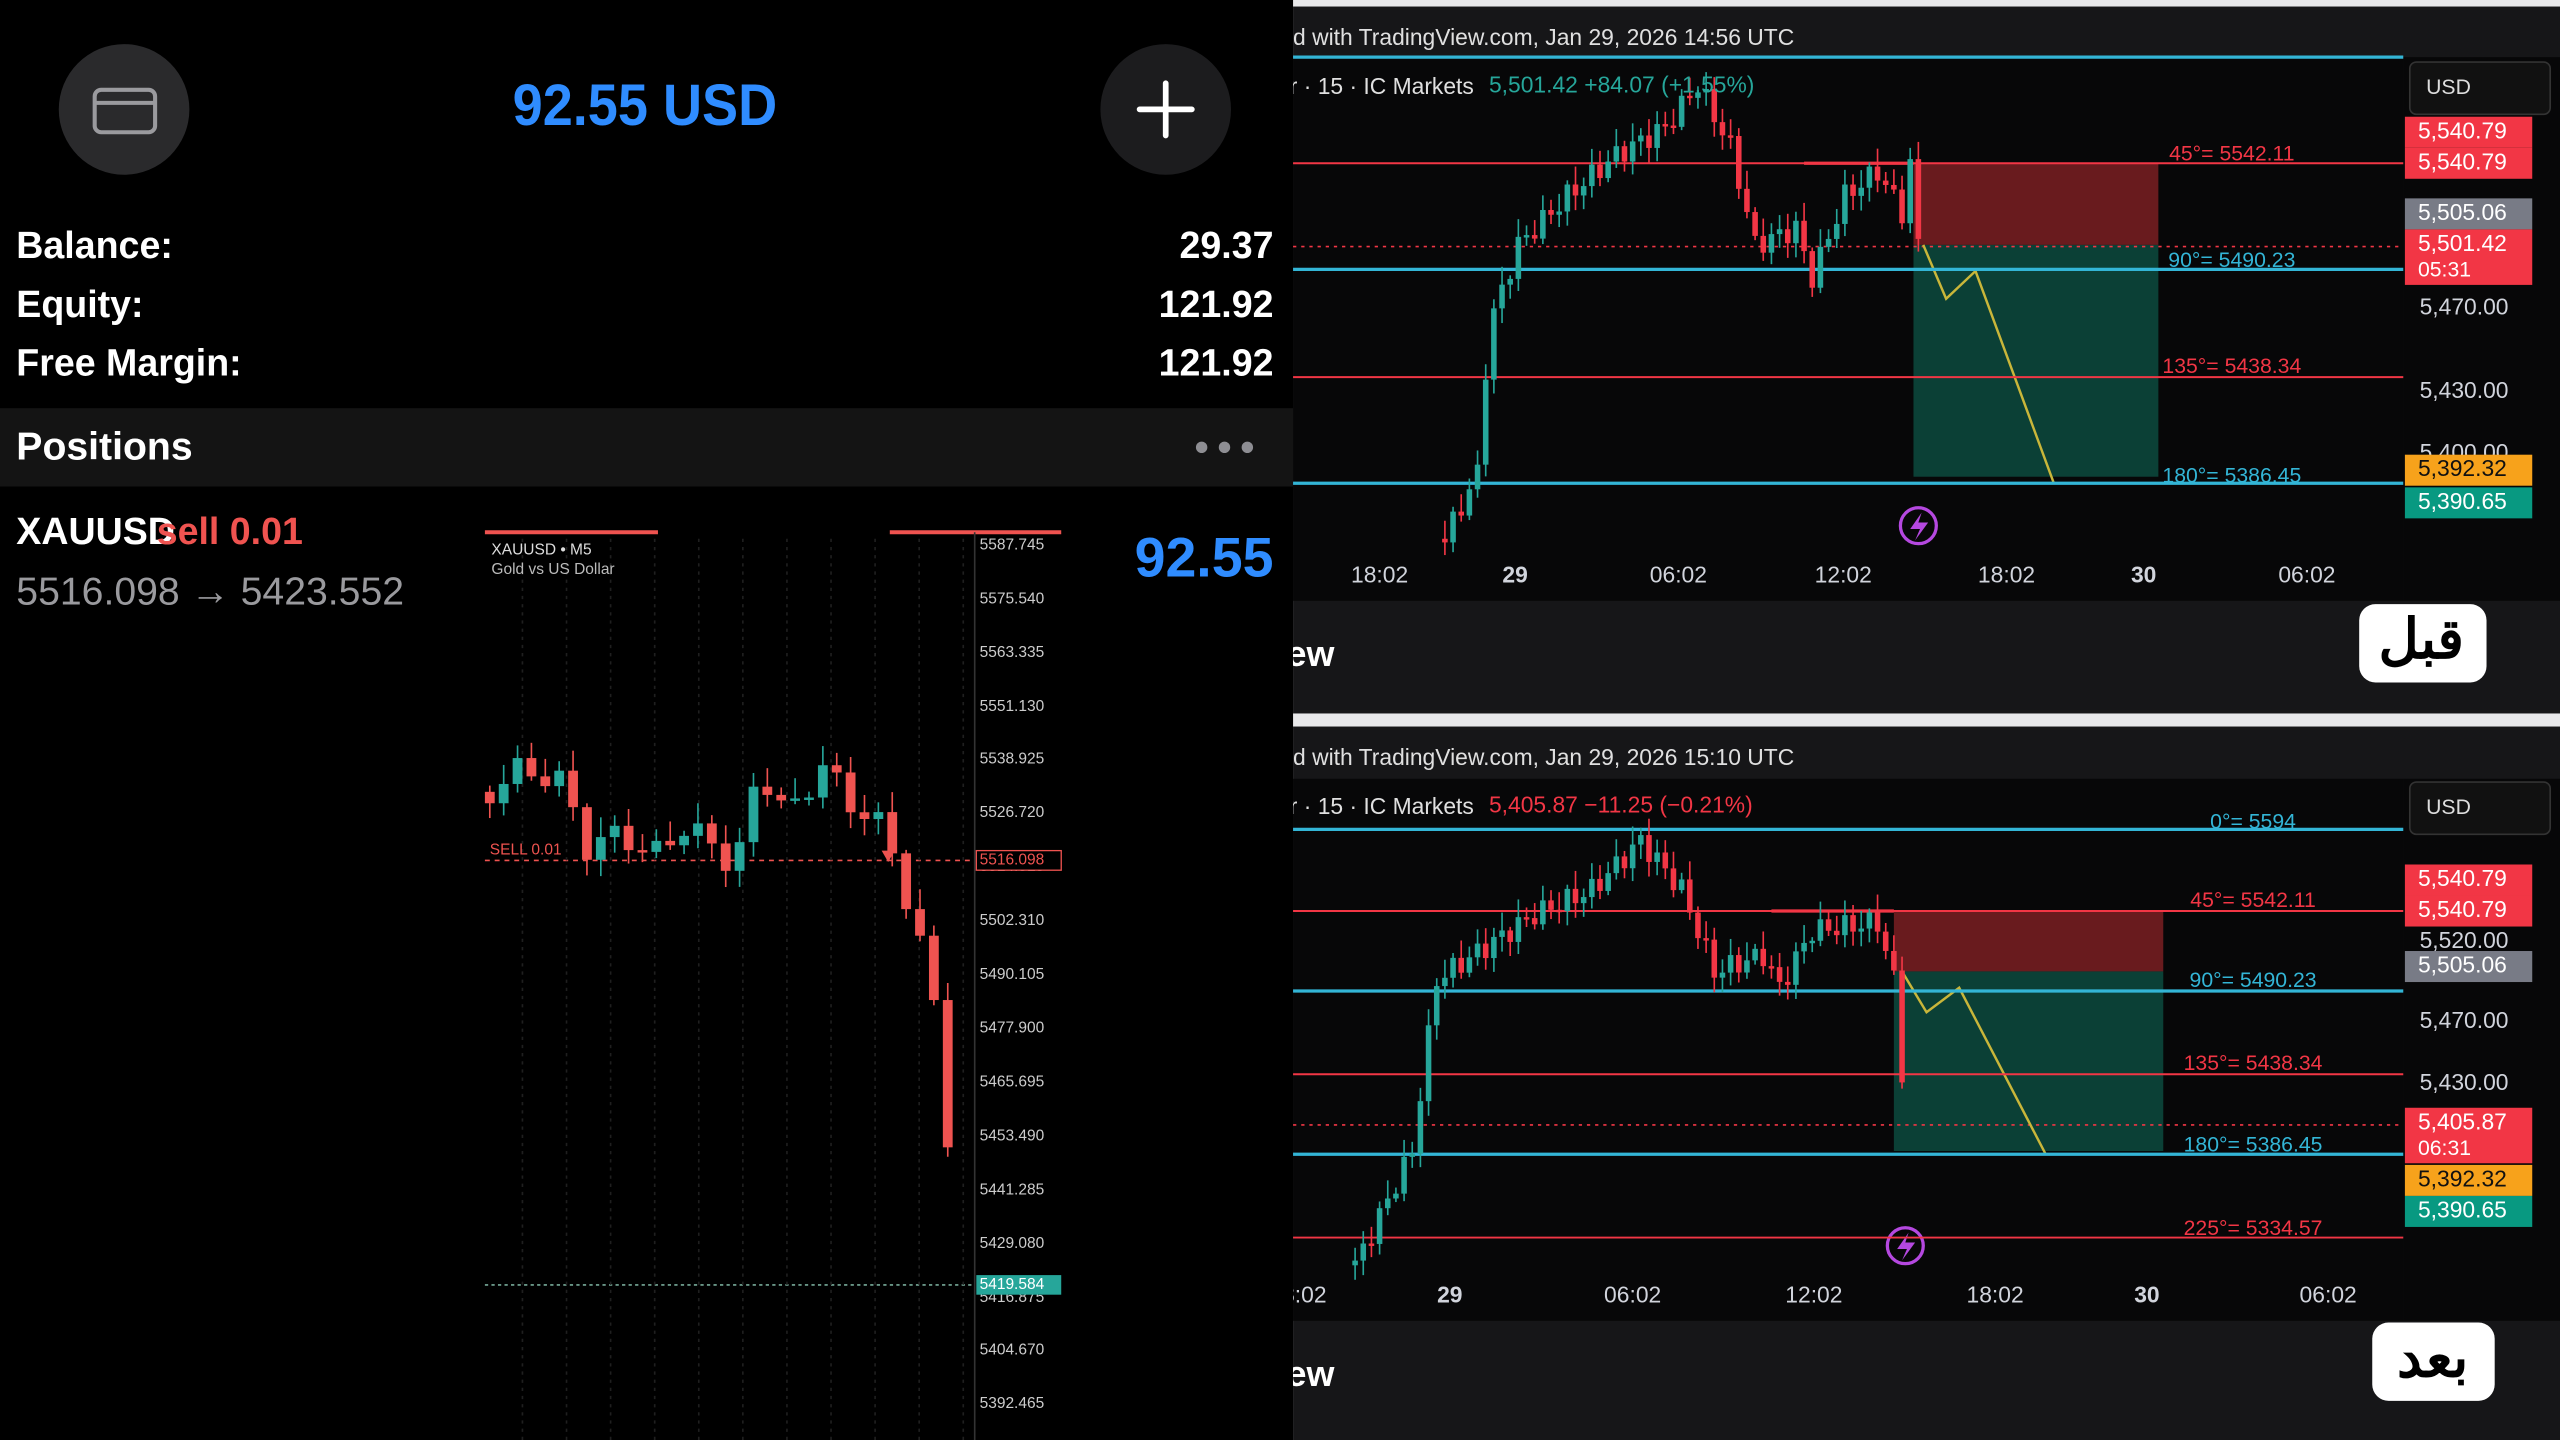 The width and height of the screenshot is (2560, 1440). I want to click on level-label: 0°= 5594, so click(2253, 821).